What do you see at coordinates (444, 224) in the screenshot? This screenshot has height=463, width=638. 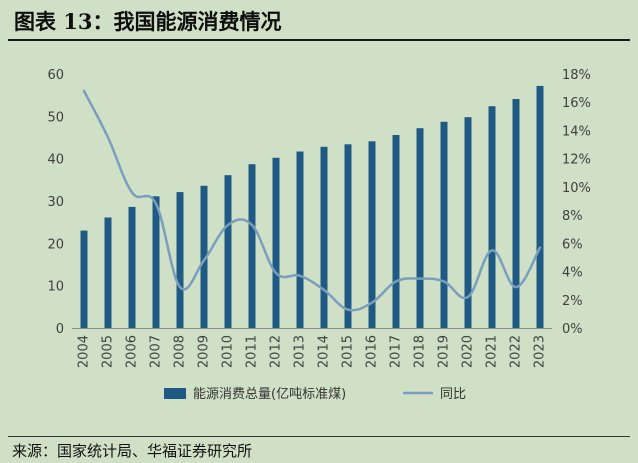 I see `bar-2019` at bounding box center [444, 224].